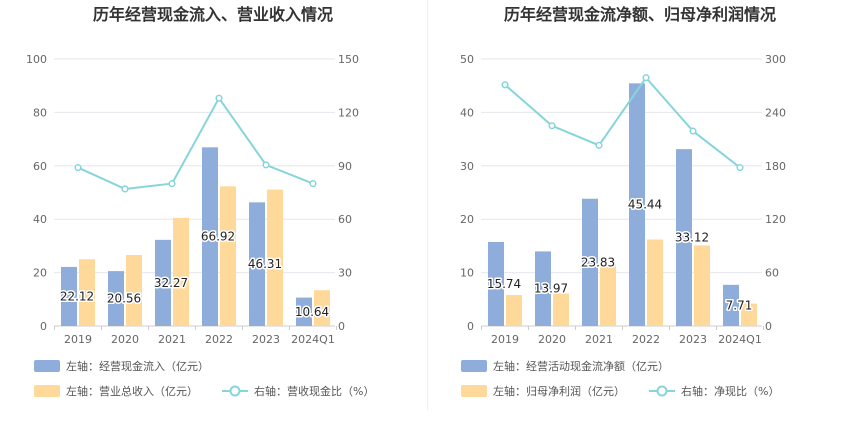 The height and width of the screenshot is (437, 850). I want to click on legend-label: 左轴：经营活动现金流净额（亿元）, so click(581, 366).